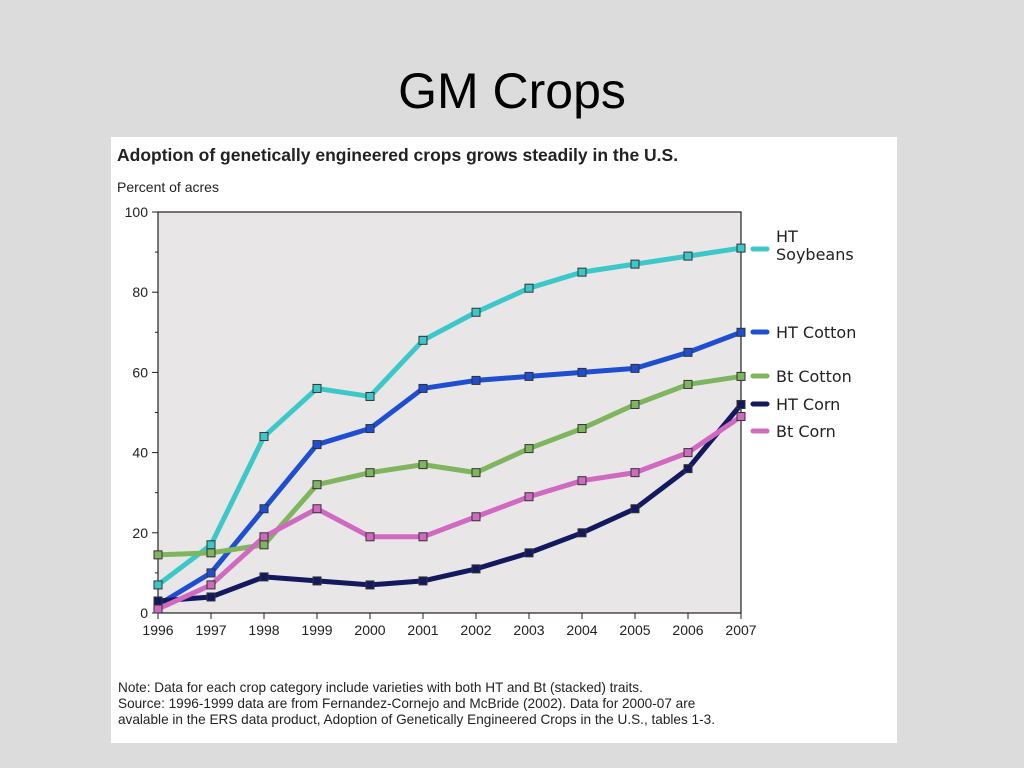  What do you see at coordinates (157, 630) in the screenshot?
I see `x-tick-label: 1996` at bounding box center [157, 630].